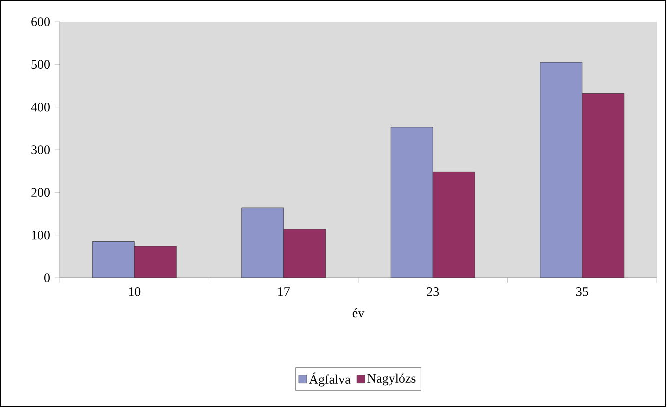 The height and width of the screenshot is (408, 667). Describe the element at coordinates (330, 379) in the screenshot. I see `legend-label: Ágfalva` at that location.